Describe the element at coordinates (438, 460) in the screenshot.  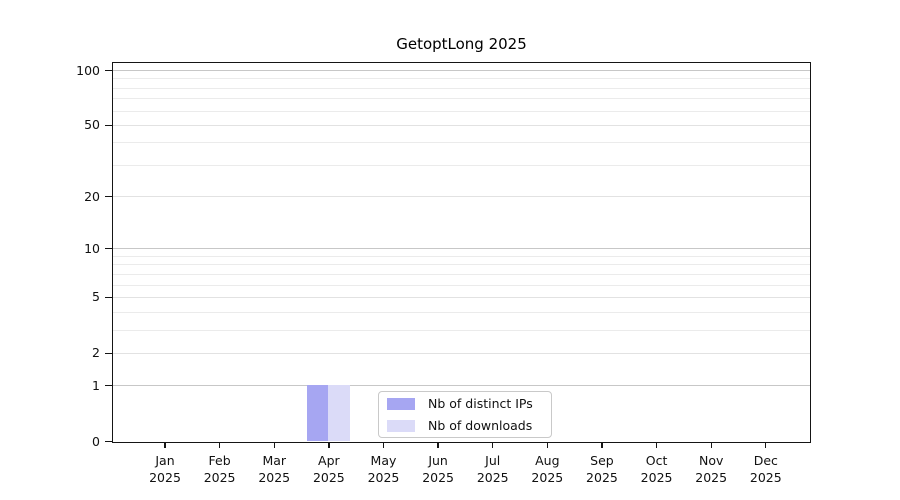
I see `x-tick-month: Jun` at that location.